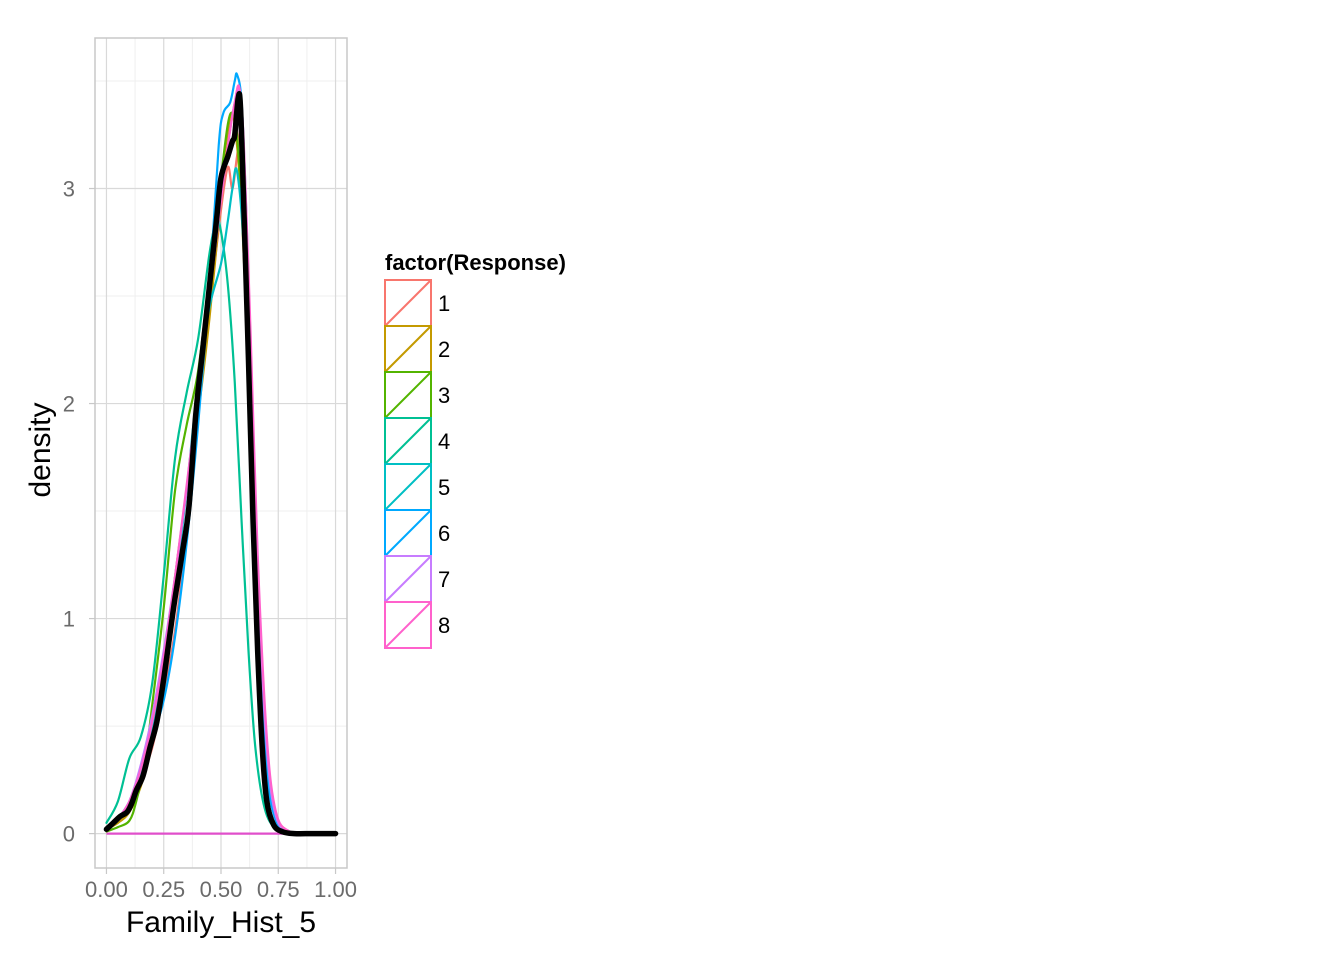 Image resolution: width=1344 pixels, height=960 pixels. What do you see at coordinates (79, 512) in the screenshot?
I see `y-axis-ticks: 0 1 2 3` at bounding box center [79, 512].